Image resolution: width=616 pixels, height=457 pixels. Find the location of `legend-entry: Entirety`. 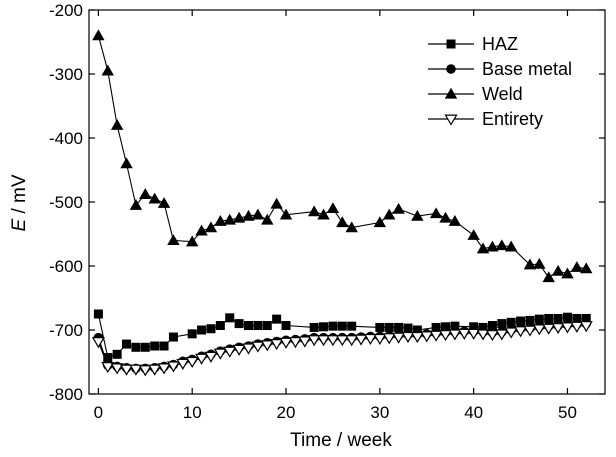

legend-entry: Entirety is located at coordinates (485, 119).